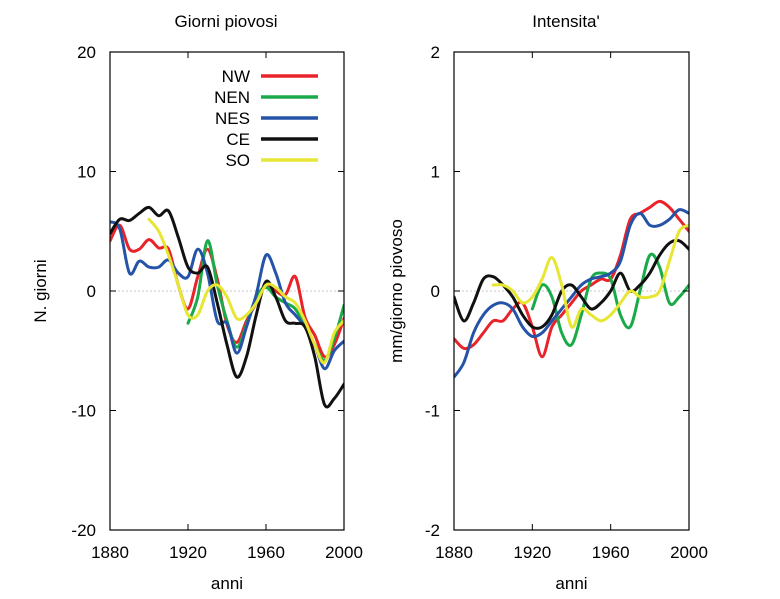 The height and width of the screenshot is (599, 780). I want to click on legend-label-so: SO, so click(237, 160).